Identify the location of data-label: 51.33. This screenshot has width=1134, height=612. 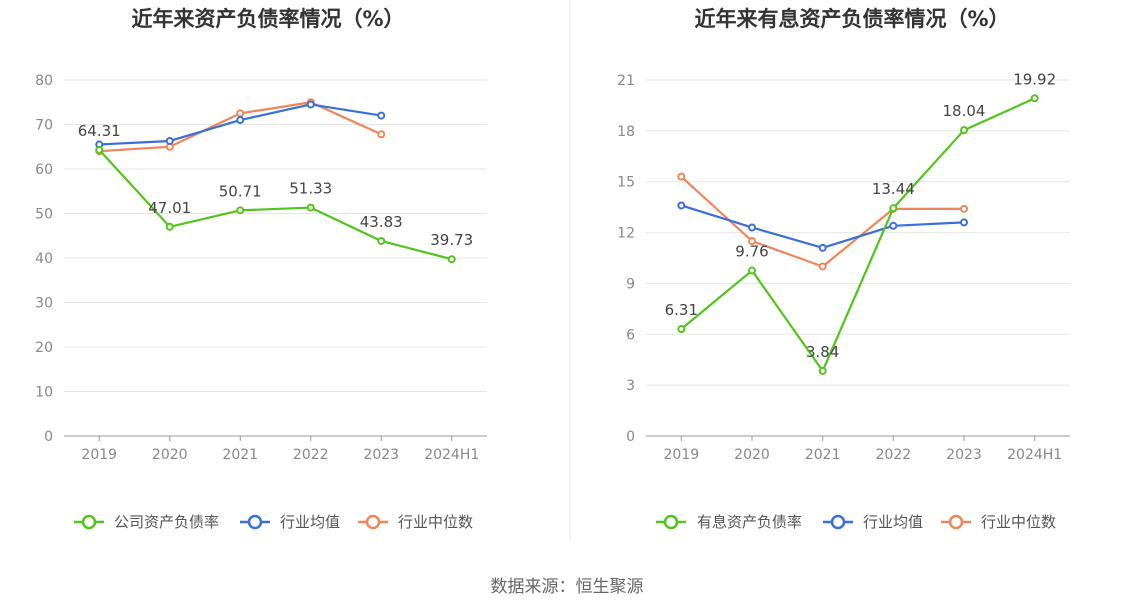
(310, 189).